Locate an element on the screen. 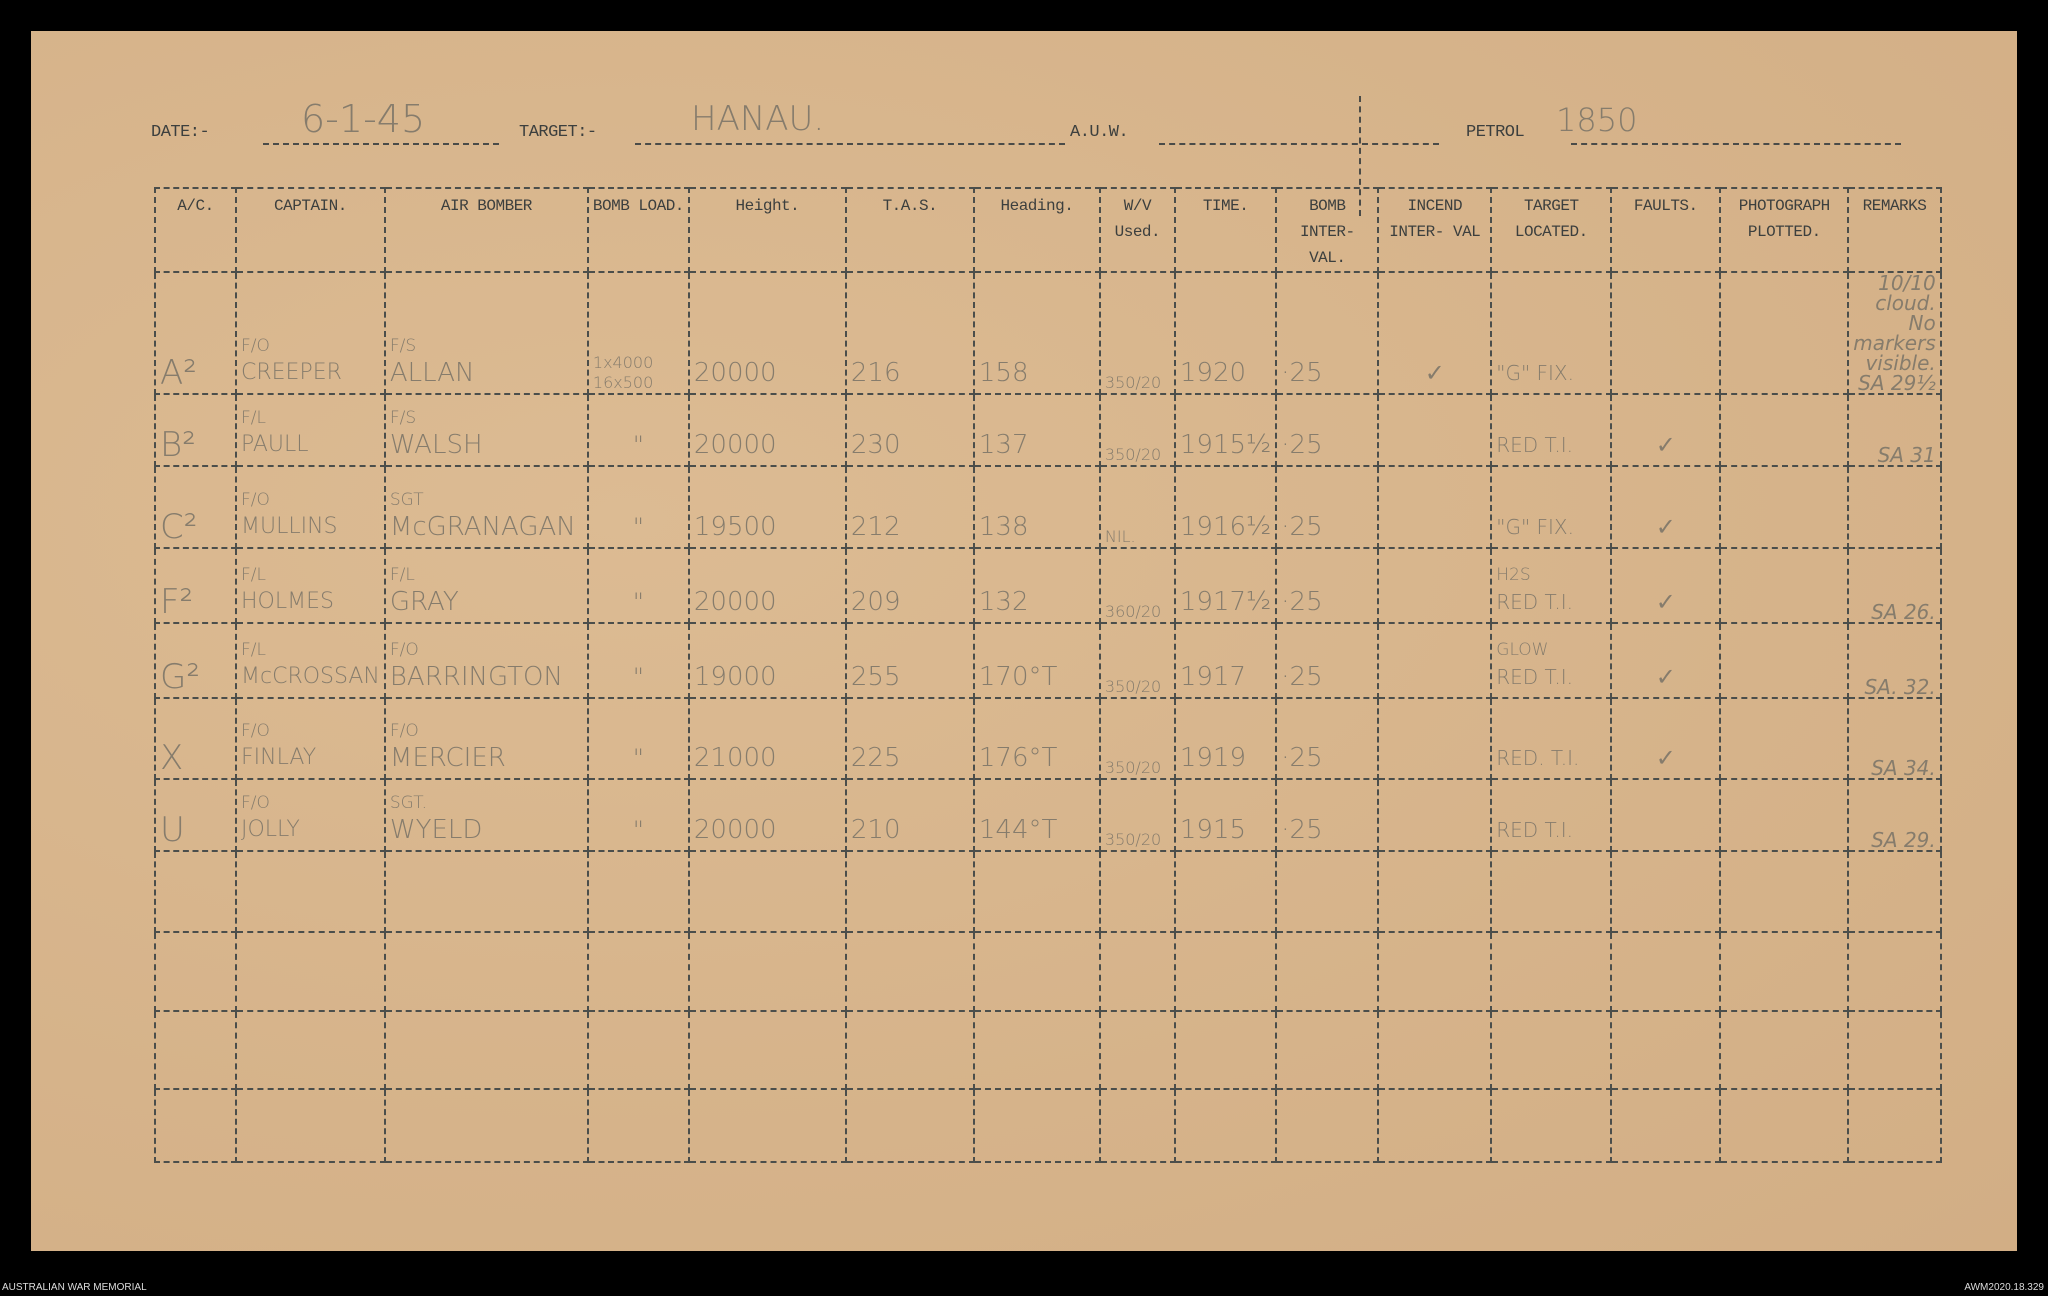 Image resolution: width=2048 pixels, height=1296 pixels. ac: F² is located at coordinates (177, 602).